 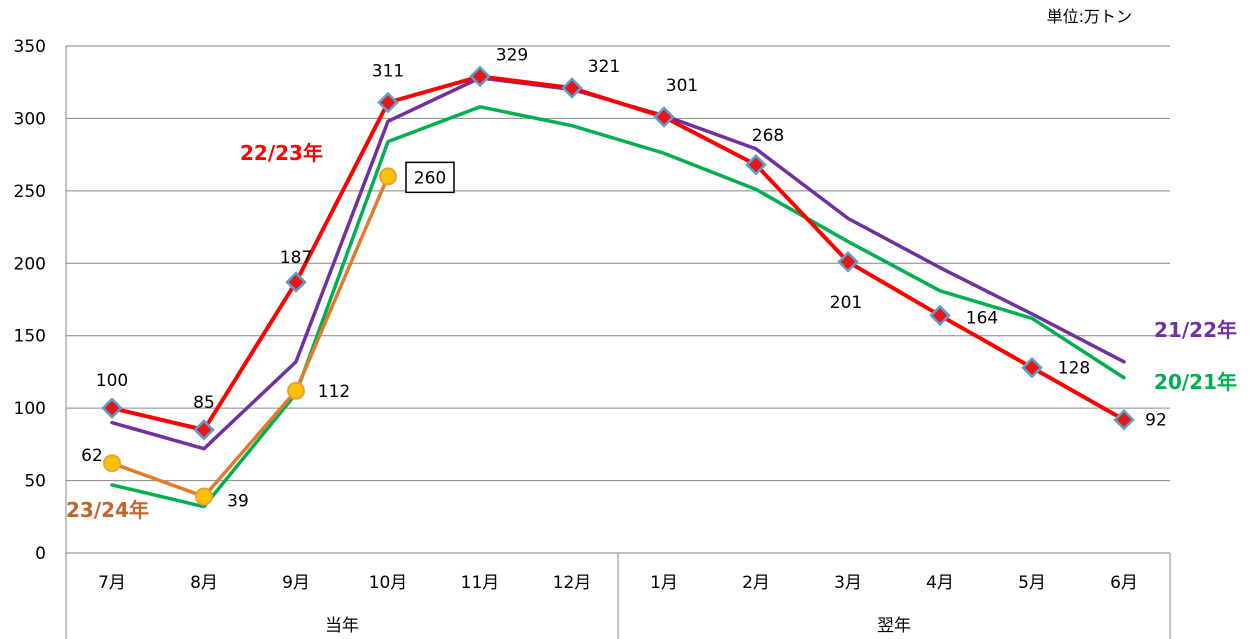 I want to click on x-tick-label: 11月, so click(x=480, y=583).